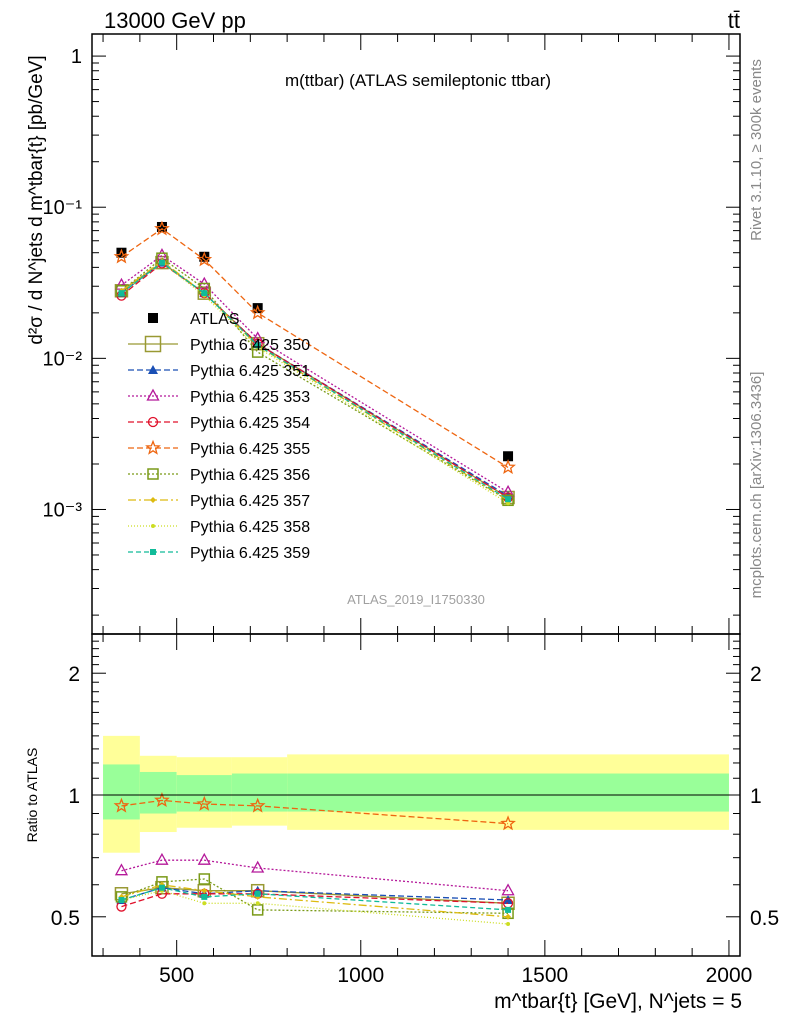 Image resolution: width=786 pixels, height=1024 pixels. What do you see at coordinates (153, 552) in the screenshot?
I see `legend-entry-9-marker` at bounding box center [153, 552].